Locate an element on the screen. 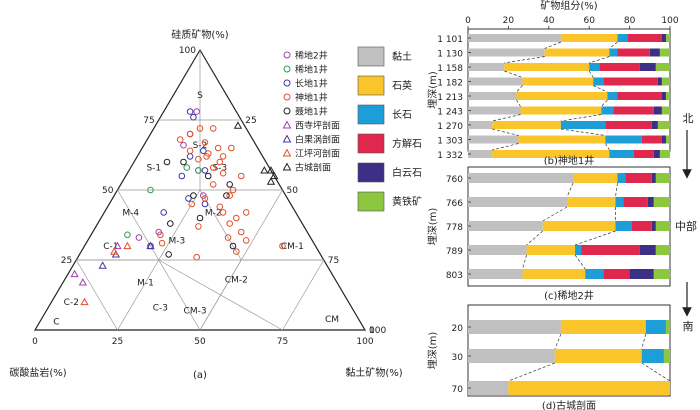  x-axis-label: 矿物组分(%) is located at coordinates (568, 6).